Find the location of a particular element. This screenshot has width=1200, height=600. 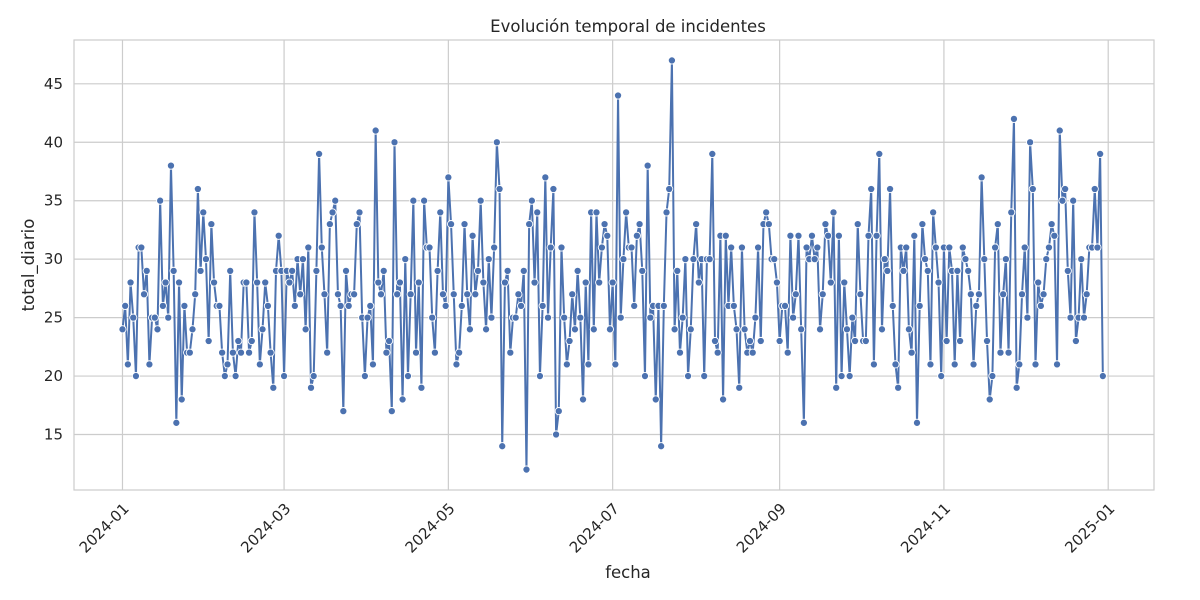

y-tick-label: 35 is located at coordinates (53, 201).